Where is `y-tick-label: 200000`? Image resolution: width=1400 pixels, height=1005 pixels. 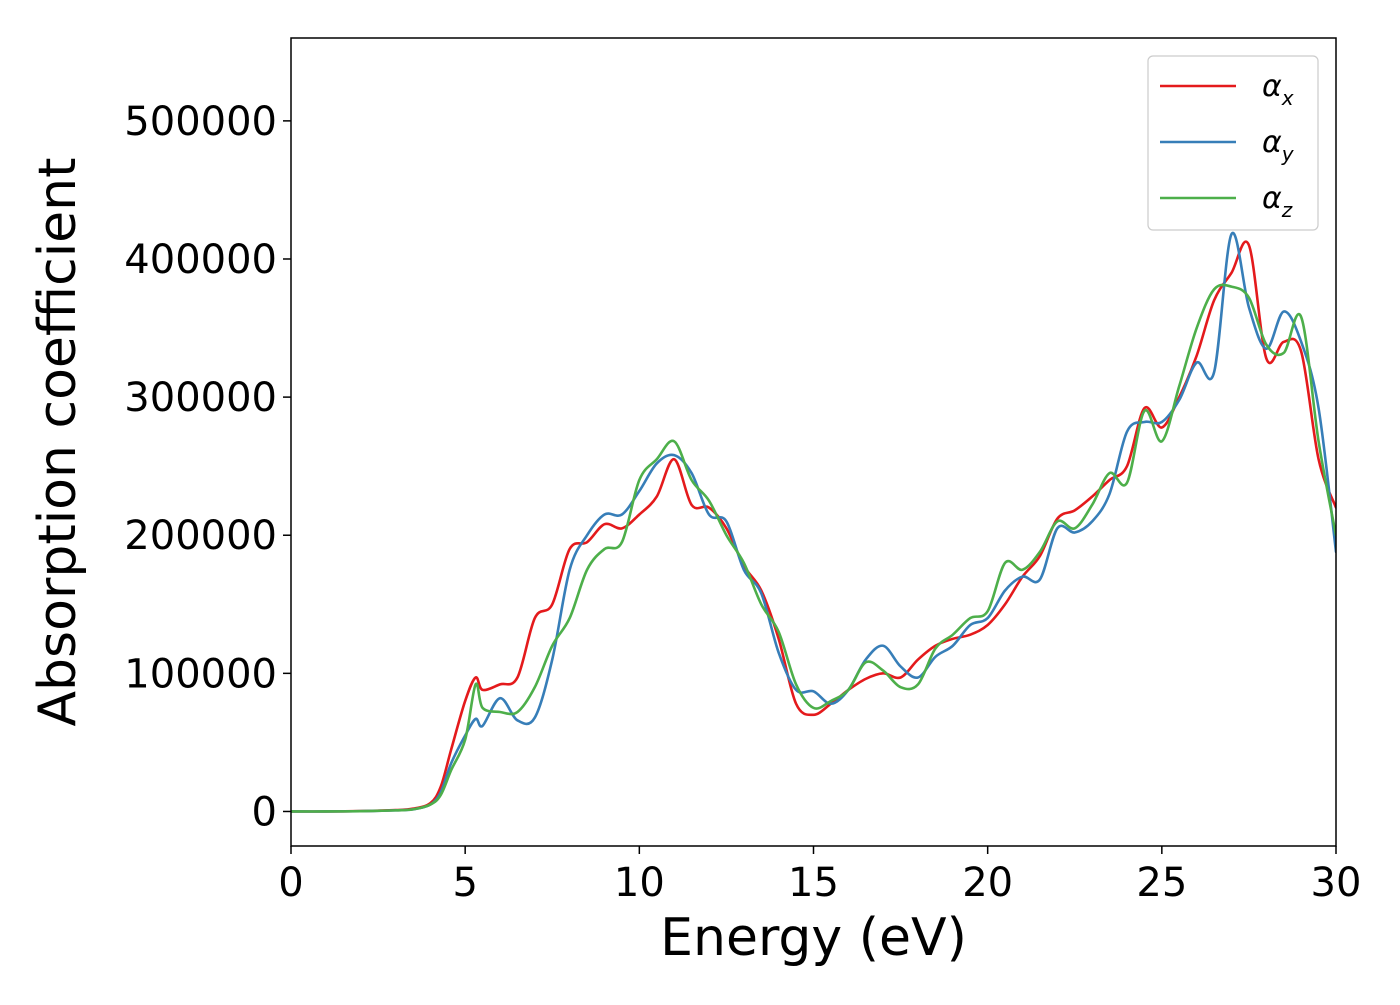 y-tick-label: 200000 is located at coordinates (200, 536).